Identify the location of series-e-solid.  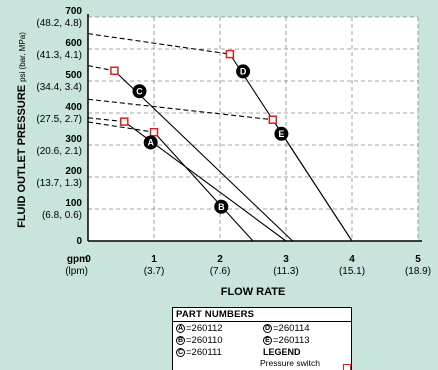
(312, 180).